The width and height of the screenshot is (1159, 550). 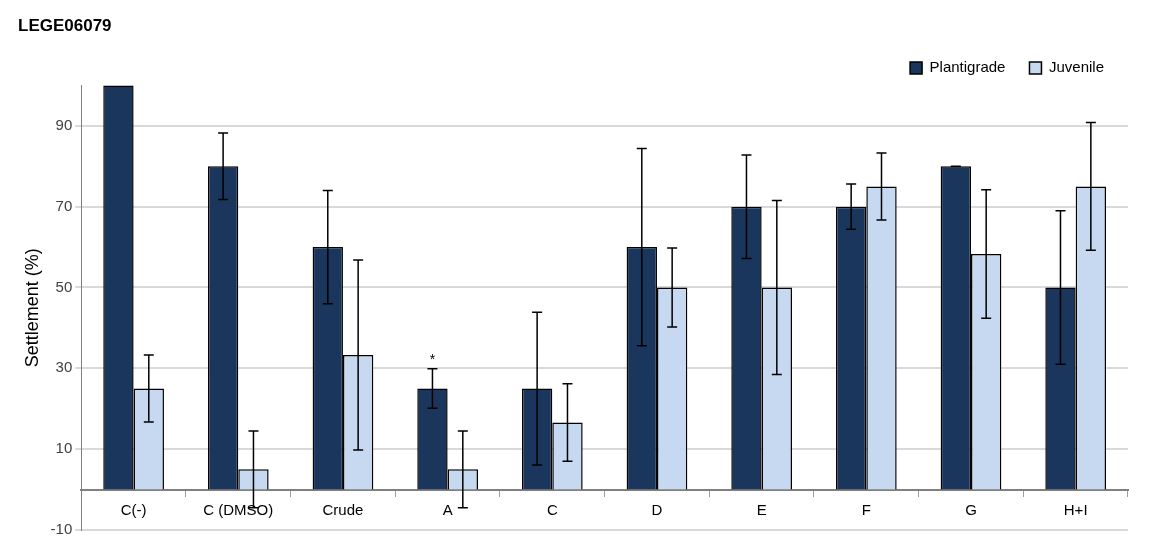 I want to click on x-tick-label: A, so click(x=447, y=509).